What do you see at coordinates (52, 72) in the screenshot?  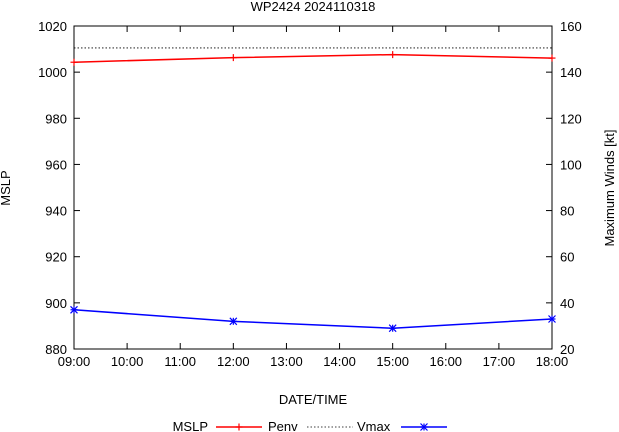 I see `y-left-tick-label: 1000` at bounding box center [52, 72].